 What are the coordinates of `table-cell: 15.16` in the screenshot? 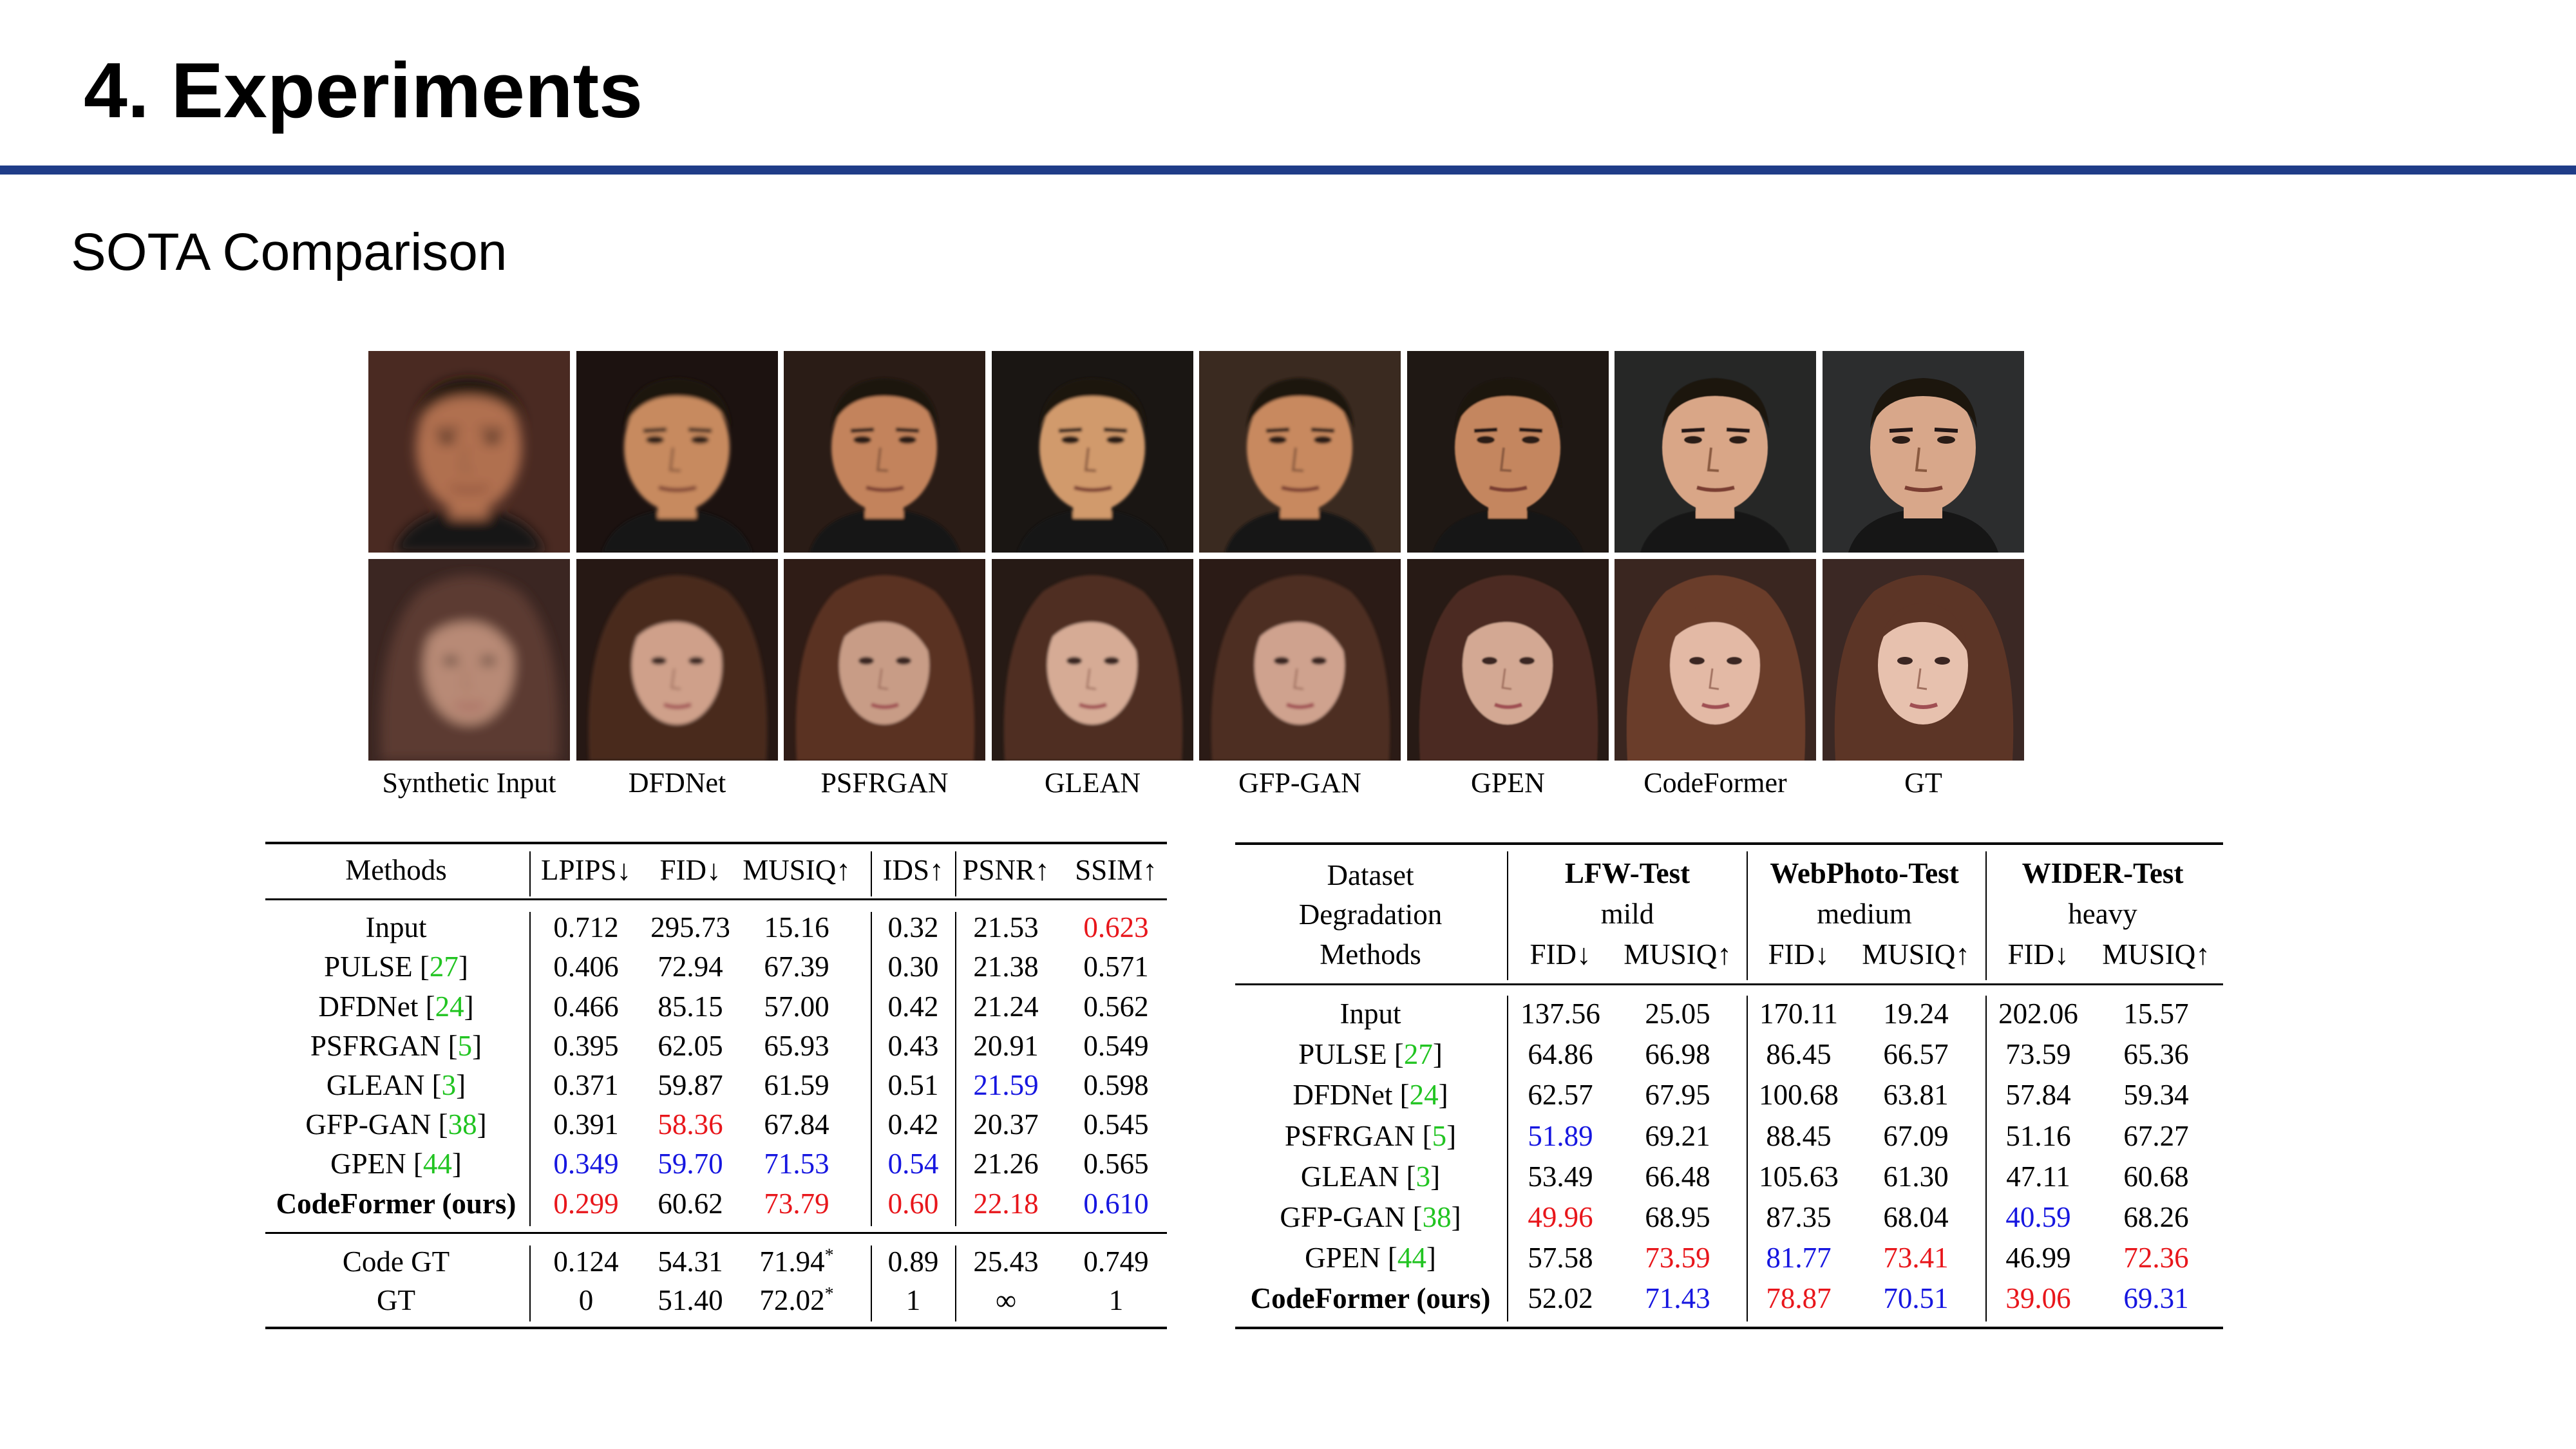 It's located at (796, 927).